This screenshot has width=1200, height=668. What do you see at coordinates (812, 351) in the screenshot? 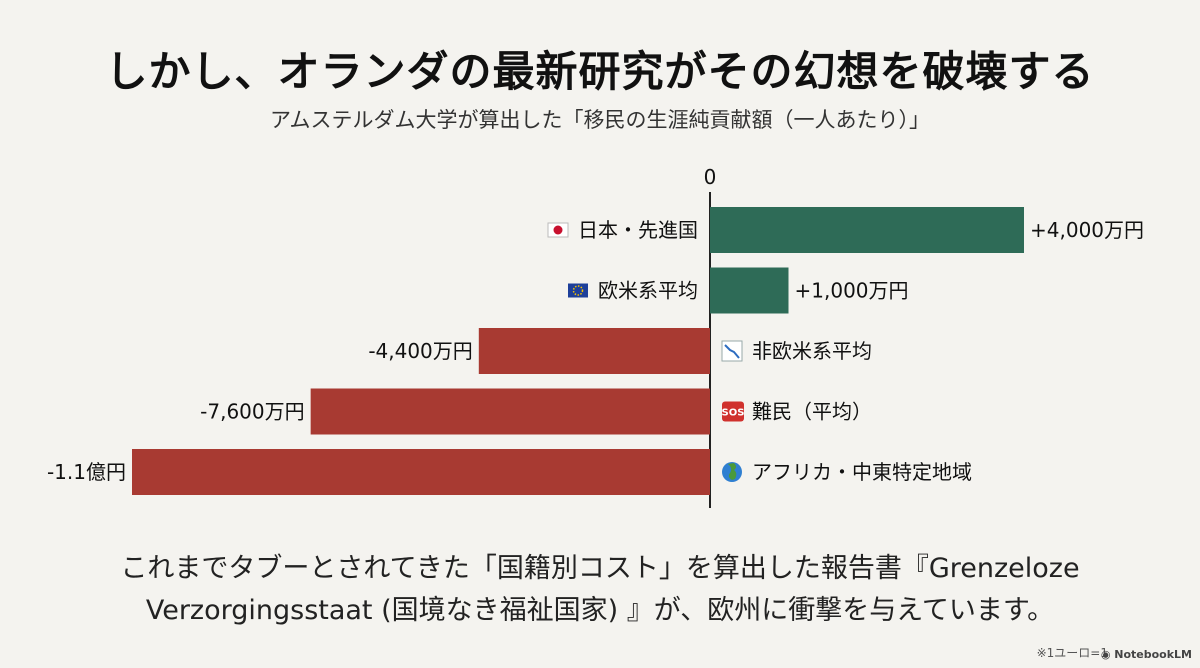
I see `category-label-2: 非欧米系平均` at bounding box center [812, 351].